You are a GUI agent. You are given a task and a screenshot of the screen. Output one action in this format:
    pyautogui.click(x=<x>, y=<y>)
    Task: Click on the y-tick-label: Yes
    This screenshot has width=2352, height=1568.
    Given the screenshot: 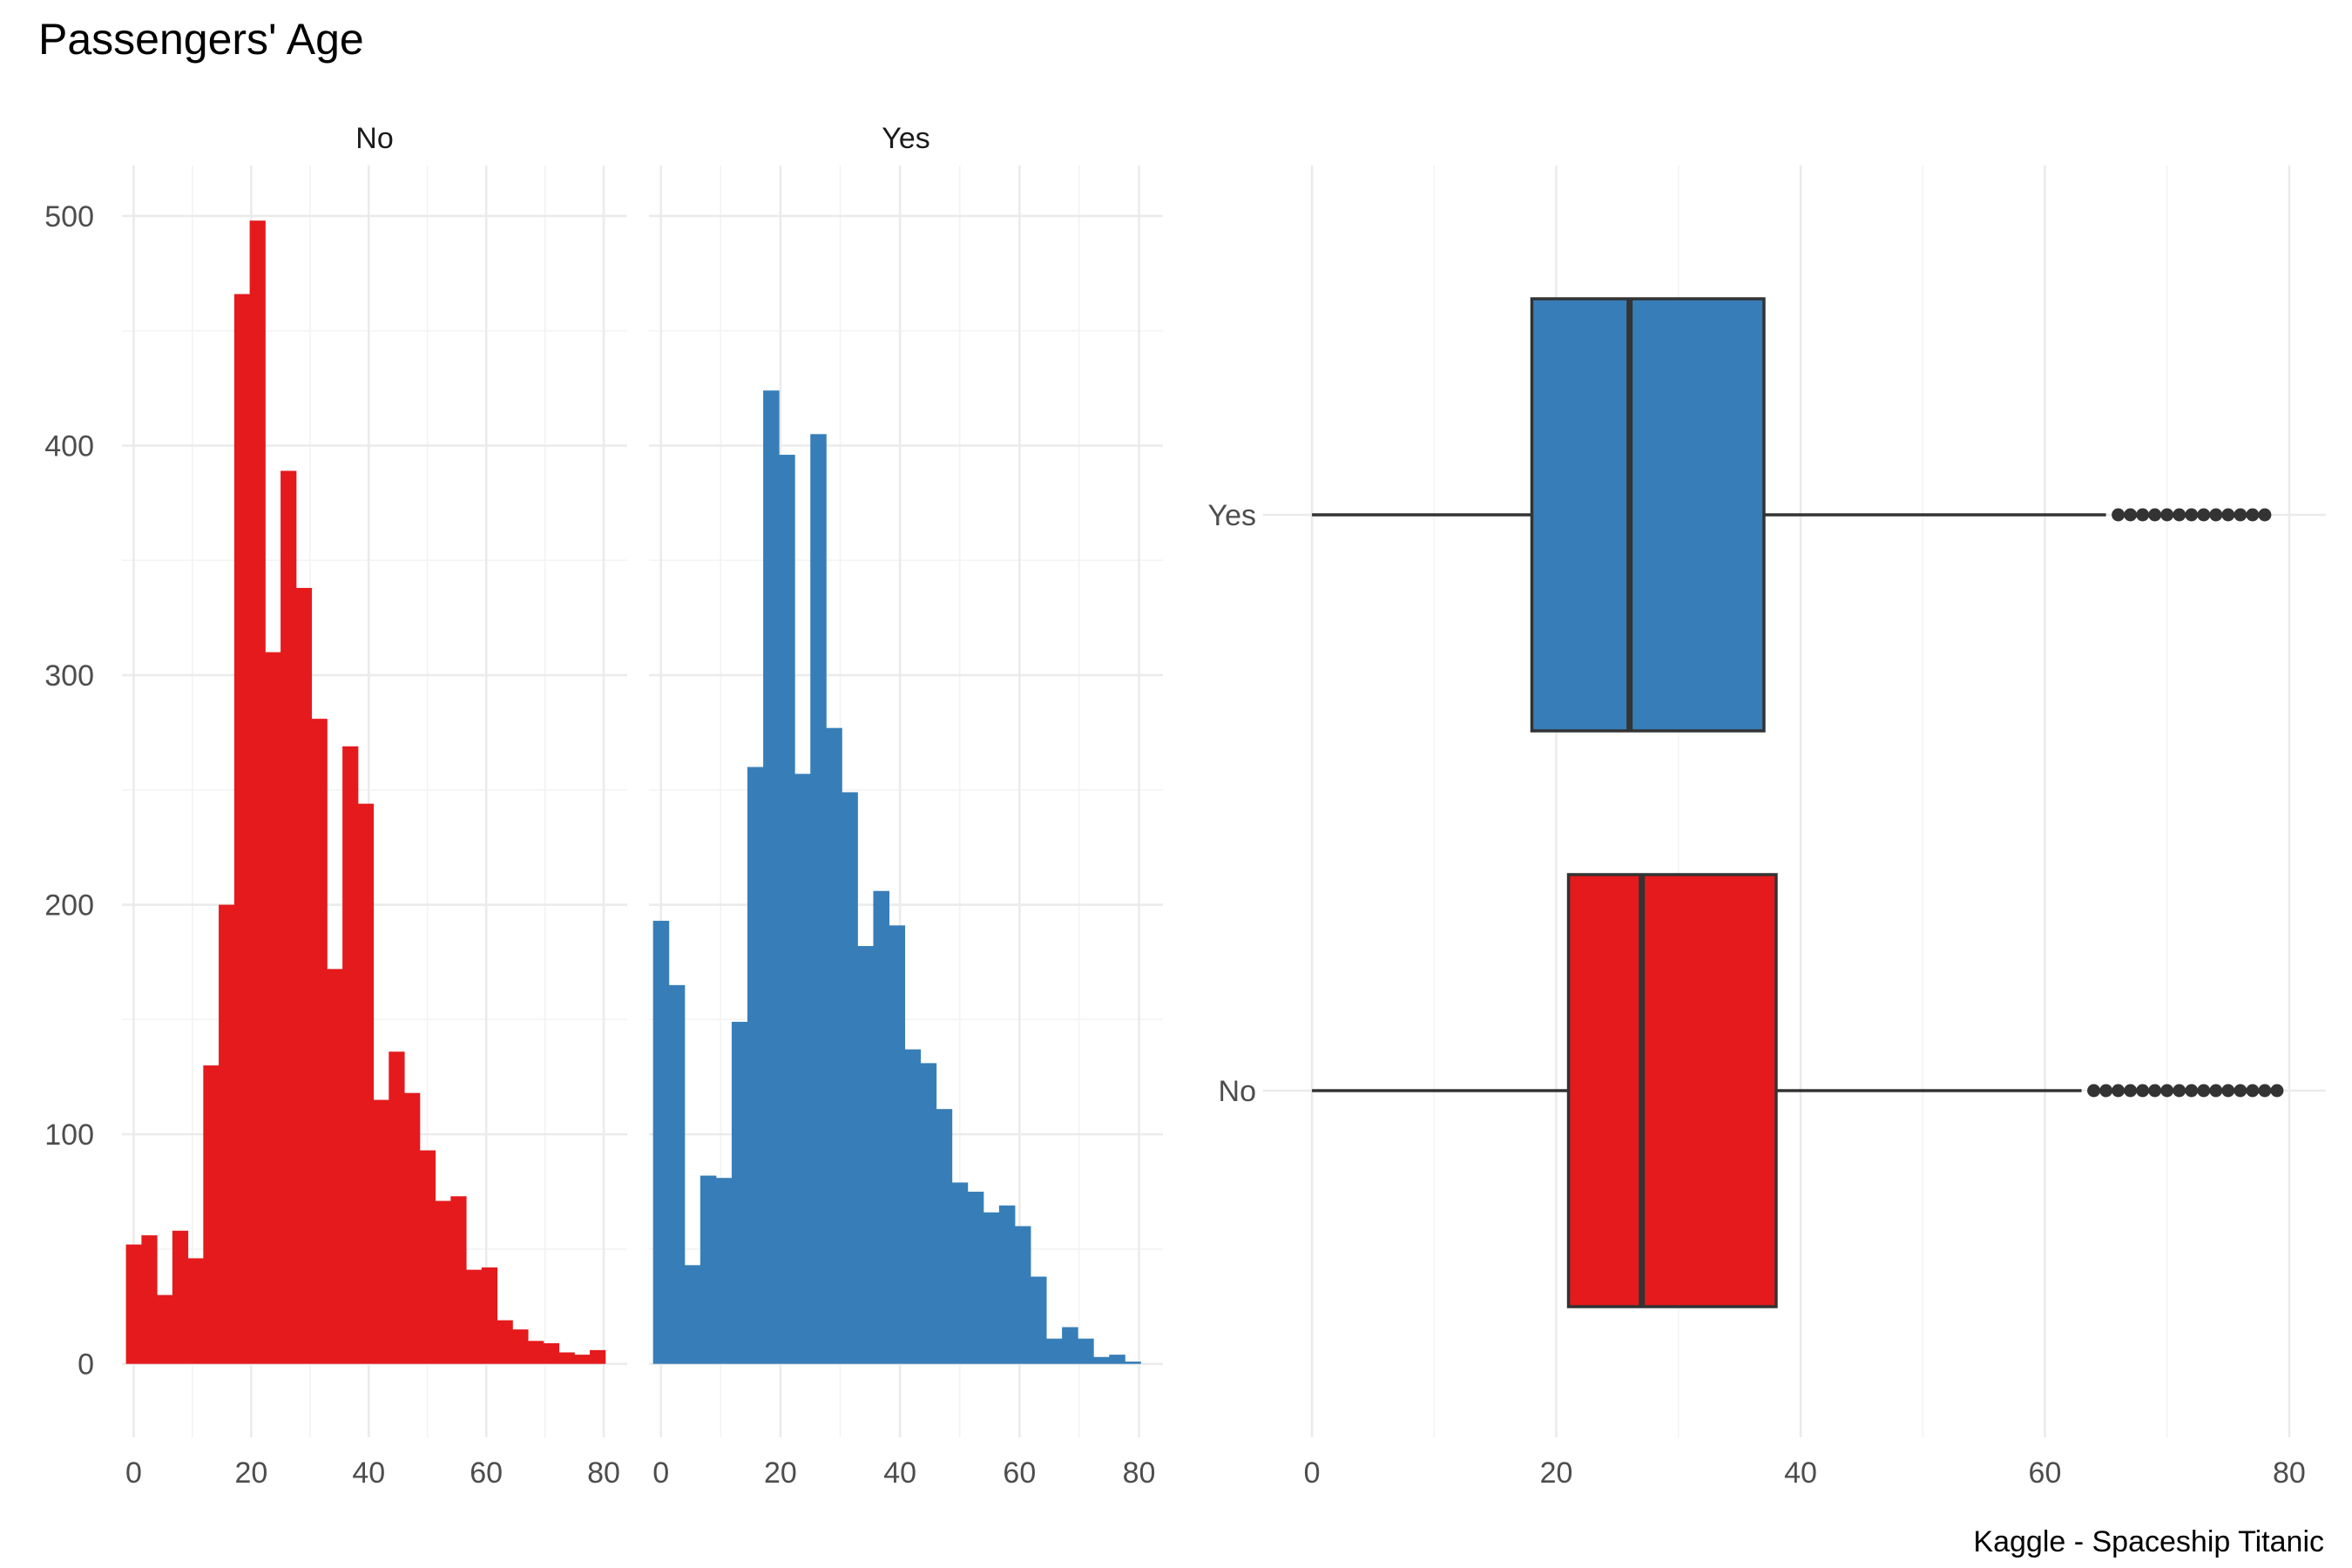 What is the action you would take?
    pyautogui.click(x=1232, y=515)
    